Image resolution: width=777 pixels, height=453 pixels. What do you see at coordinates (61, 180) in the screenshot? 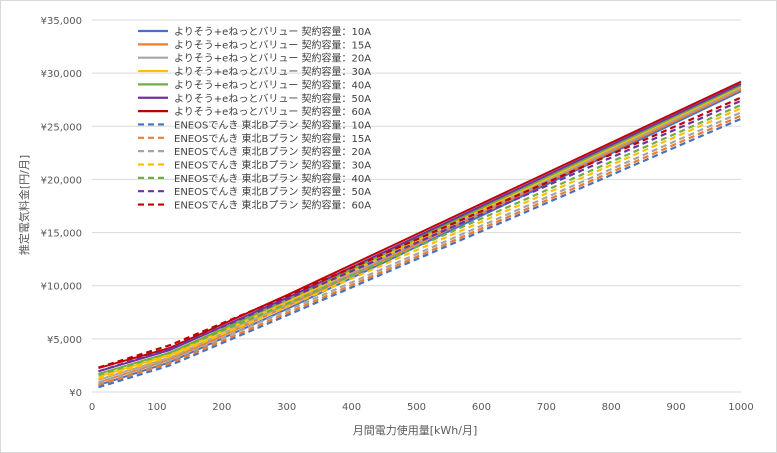
I see `y-tick-label: ¥20,000` at bounding box center [61, 180].